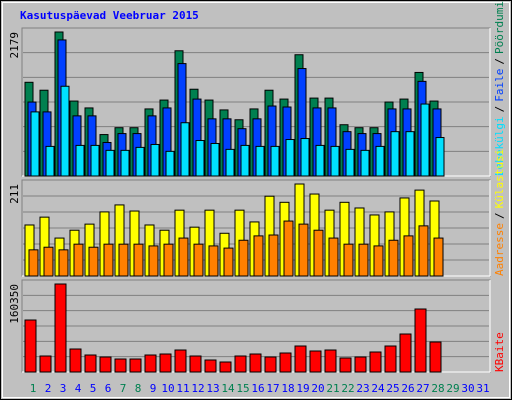  I want to click on x-tick-label: 21, so click(332, 388).